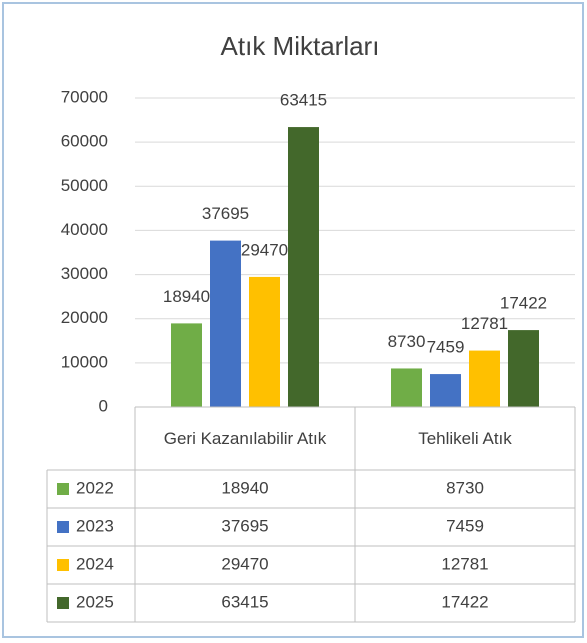 The width and height of the screenshot is (587, 643). Describe the element at coordinates (244, 563) in the screenshot. I see `table-value: 29470` at that location.